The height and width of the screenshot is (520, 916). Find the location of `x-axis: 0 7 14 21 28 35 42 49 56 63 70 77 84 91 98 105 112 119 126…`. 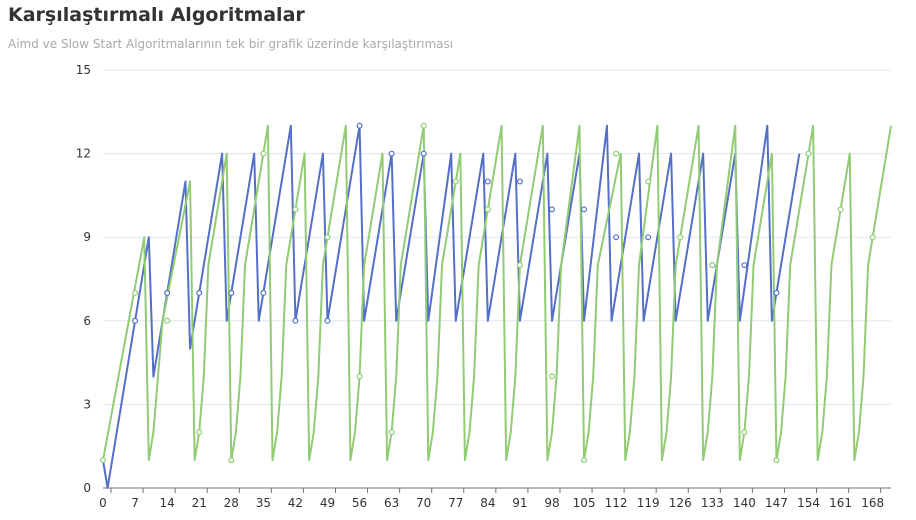

x-axis: 0 7 14 21 28 35 42 49 56 63 70 77 84 91 98 105 112 119 126… is located at coordinates (495, 498).